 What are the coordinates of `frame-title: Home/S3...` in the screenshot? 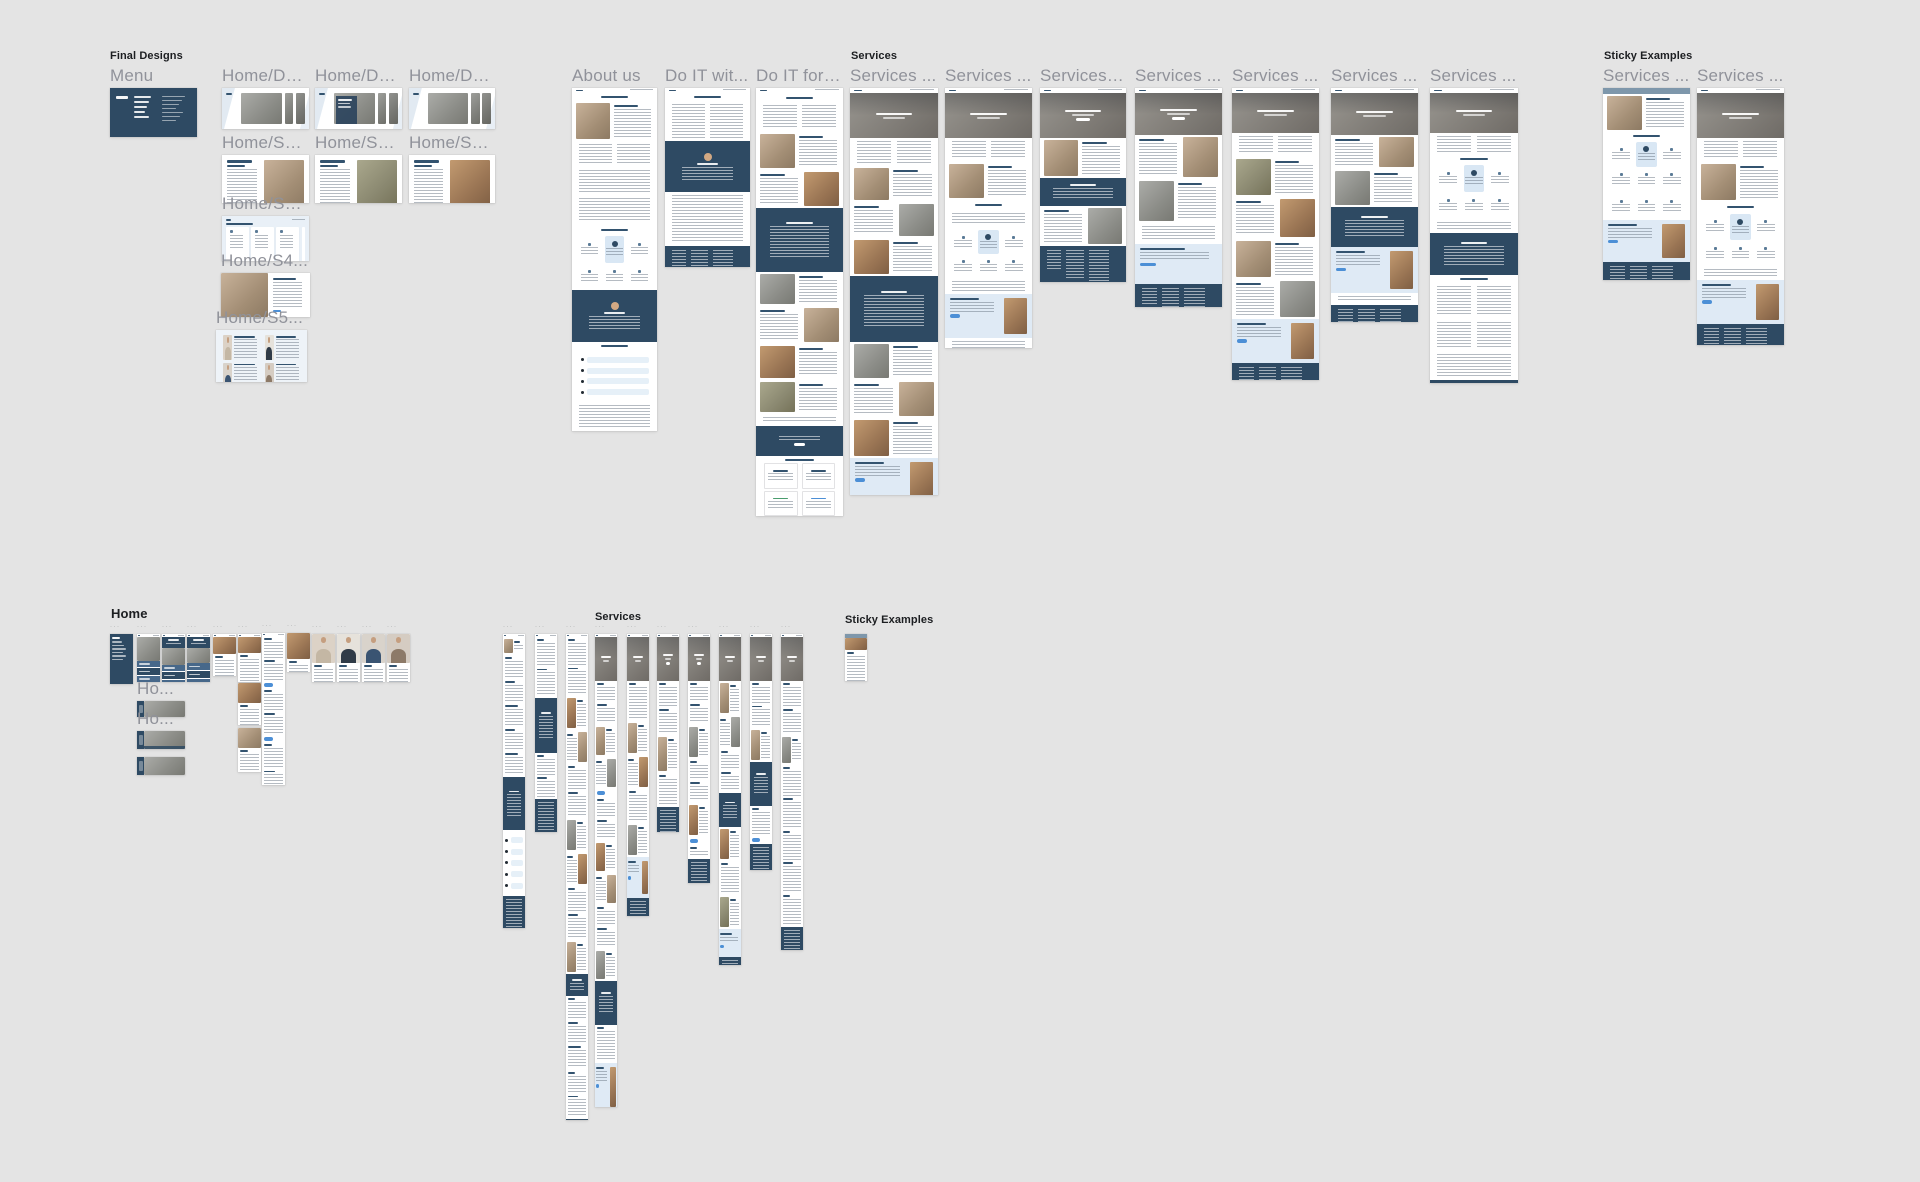 It's located at (265, 203).